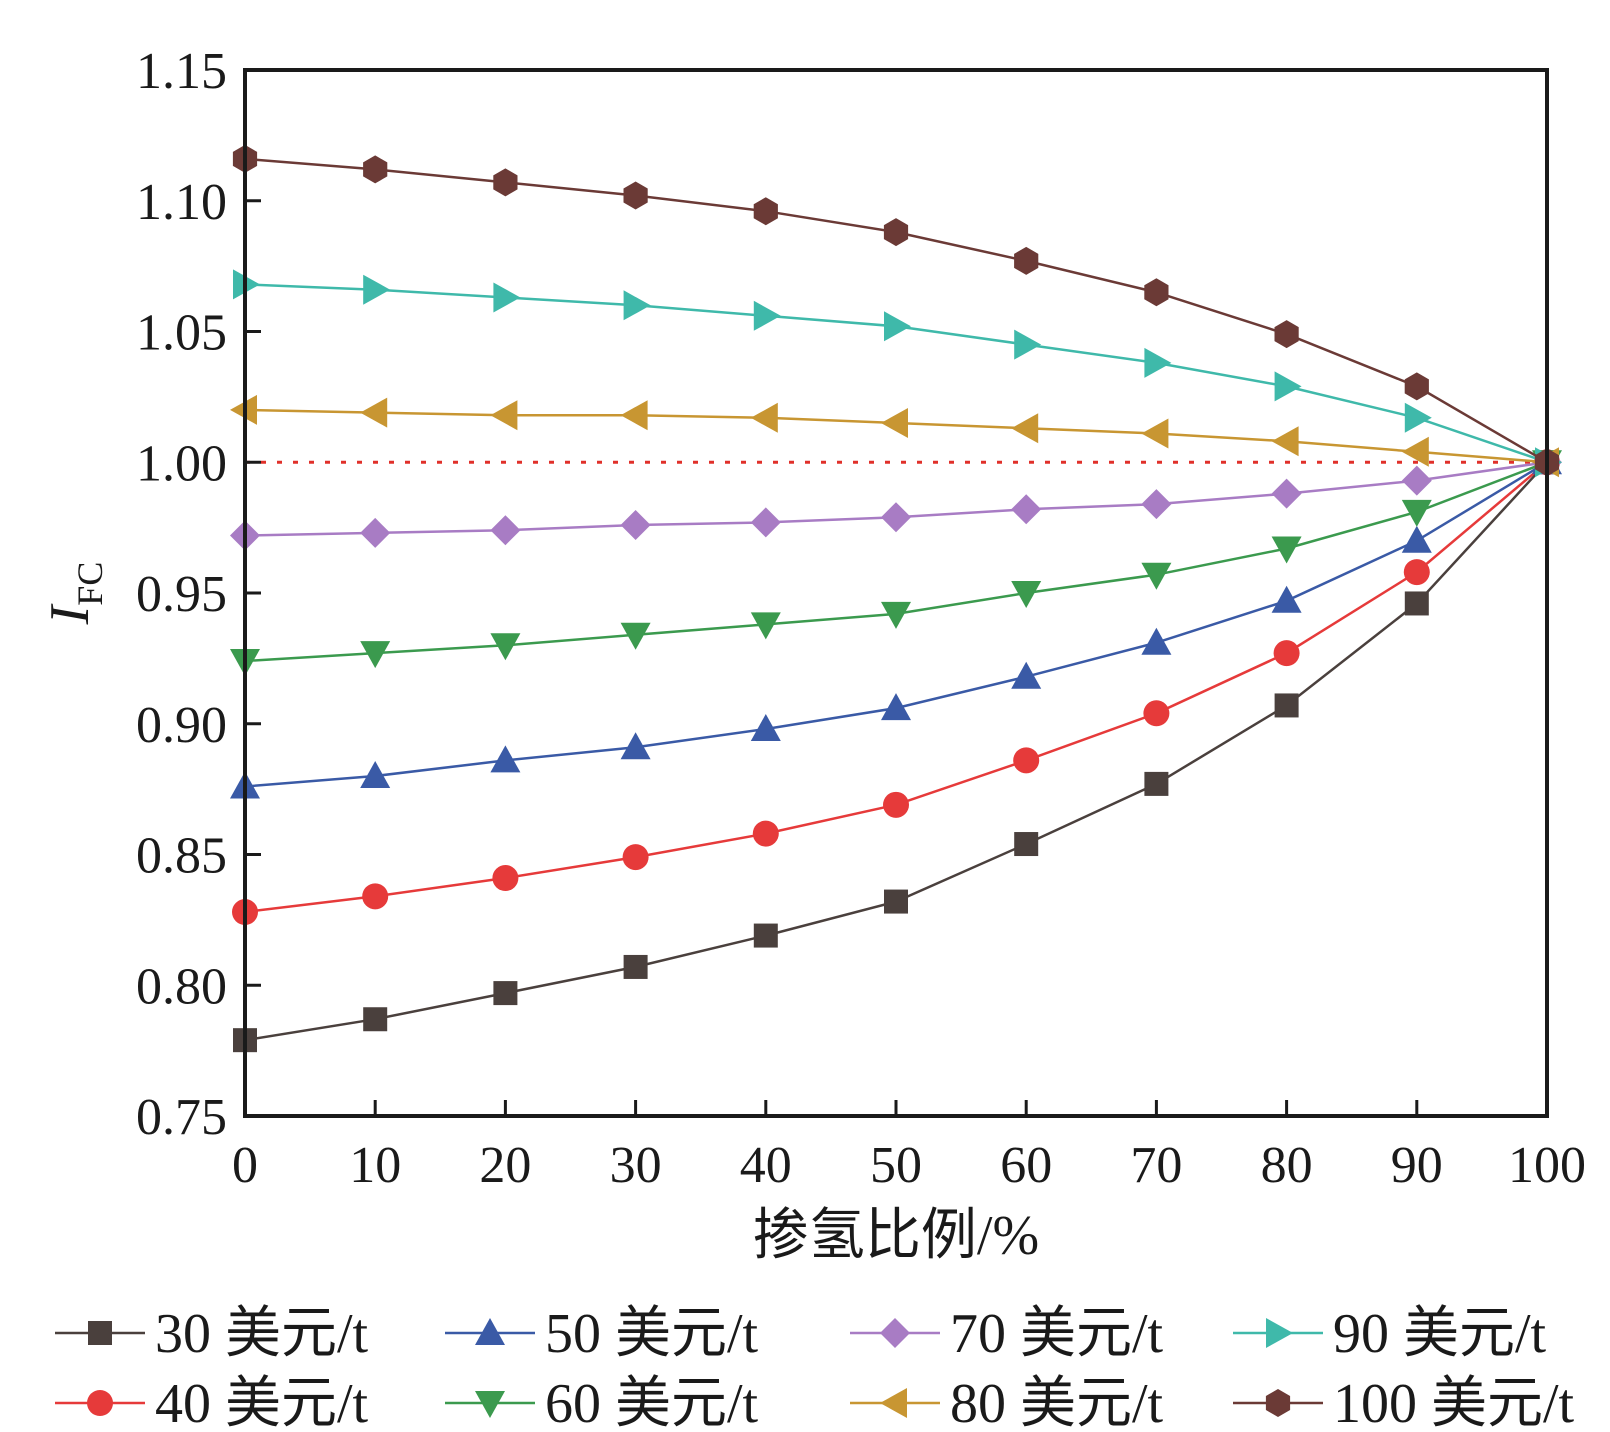 Image resolution: width=1610 pixels, height=1432 pixels. I want to click on x-tick-label: 0, so click(245, 1165).